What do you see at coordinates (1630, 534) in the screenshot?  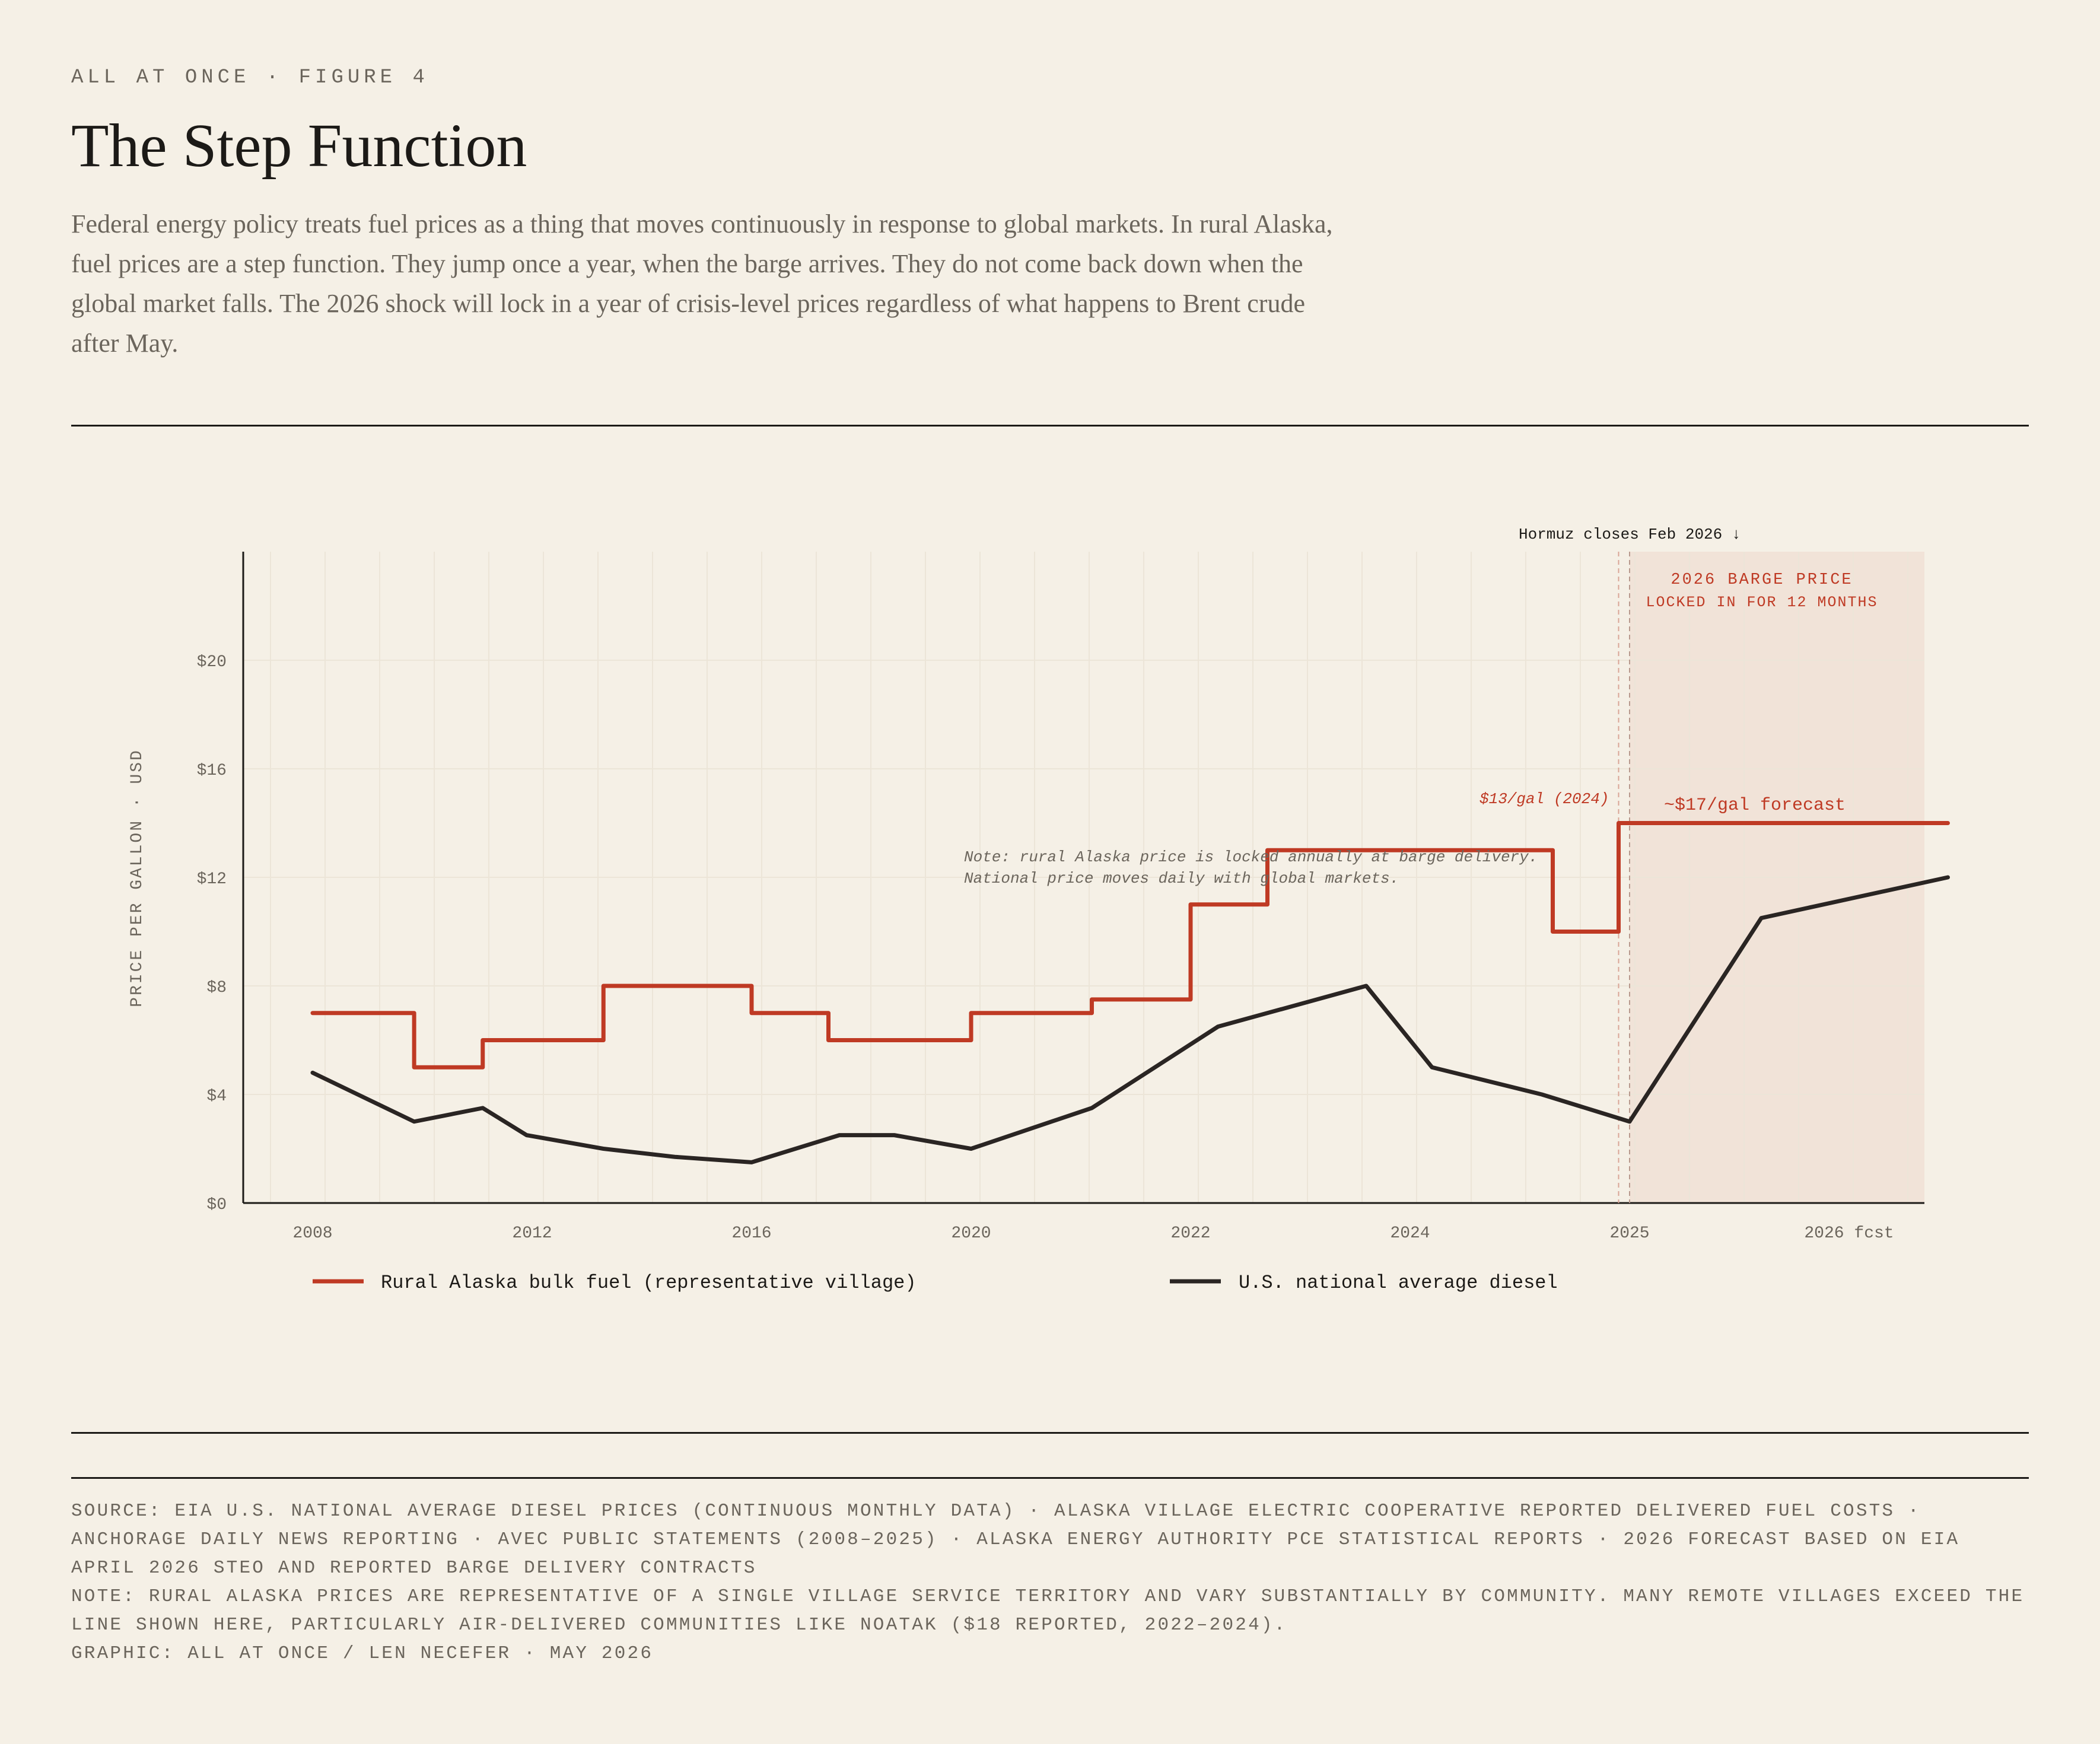 I see `hormuz-annotation: Hormuz closes Feb 2026 ↓` at bounding box center [1630, 534].